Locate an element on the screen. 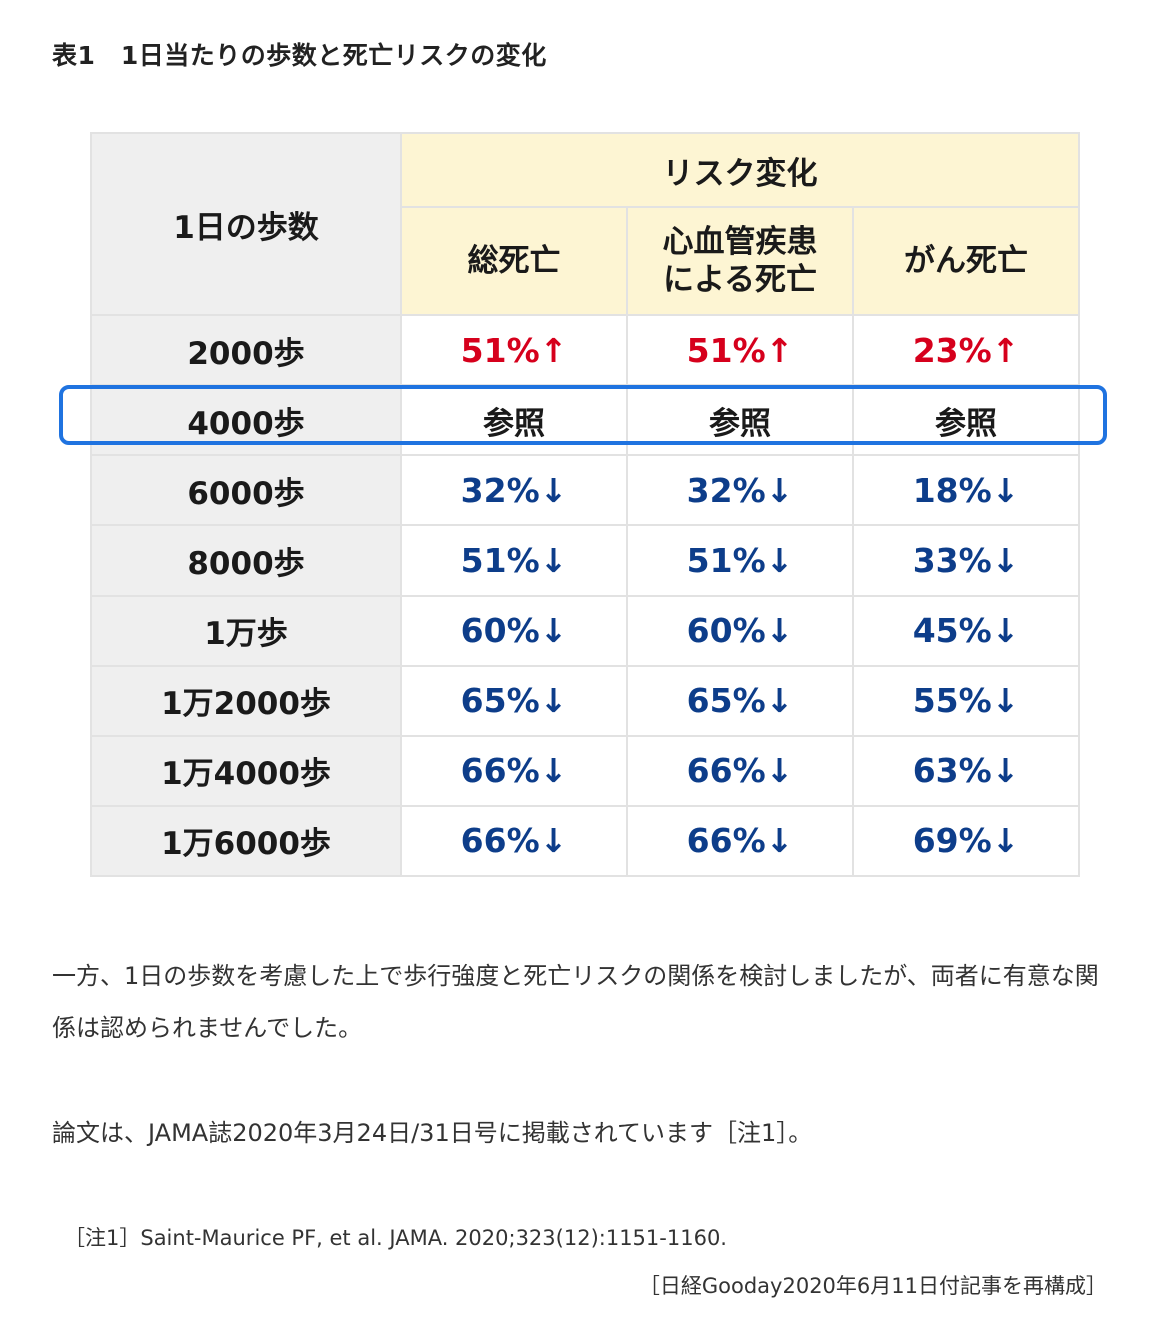  table-row: 1万6000歩 66%↓ 66%↓ 69%↓ is located at coordinates (585, 841).